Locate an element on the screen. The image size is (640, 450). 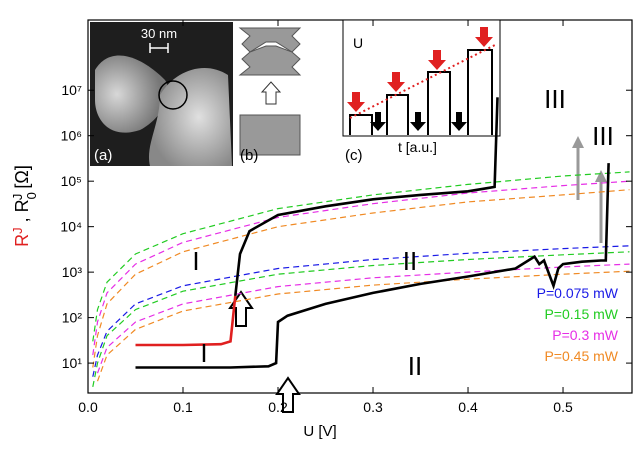
x-tick-label: 0.1 is located at coordinates (183, 407).